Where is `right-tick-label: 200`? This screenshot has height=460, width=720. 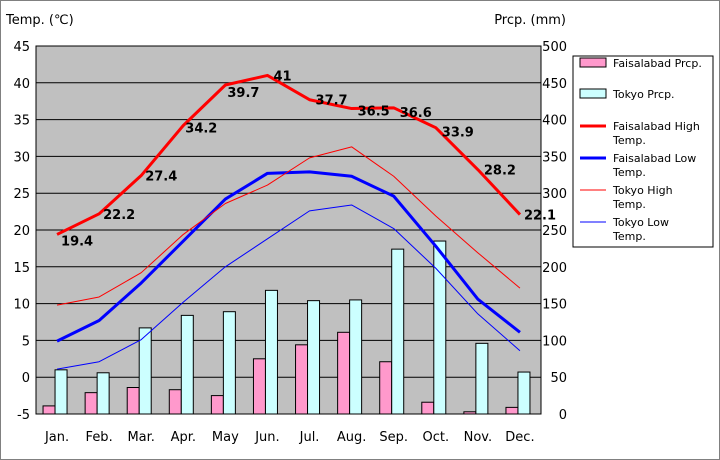 right-tick-label: 200 is located at coordinates (554, 268).